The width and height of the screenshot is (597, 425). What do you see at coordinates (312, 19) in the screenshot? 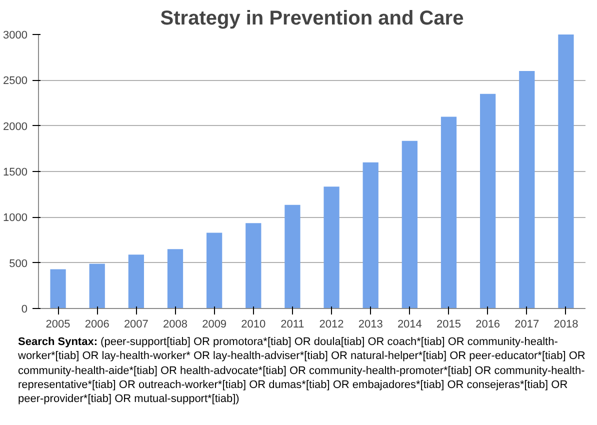
I see `chart-title: Strategy in Prevention and Care` at bounding box center [312, 19].